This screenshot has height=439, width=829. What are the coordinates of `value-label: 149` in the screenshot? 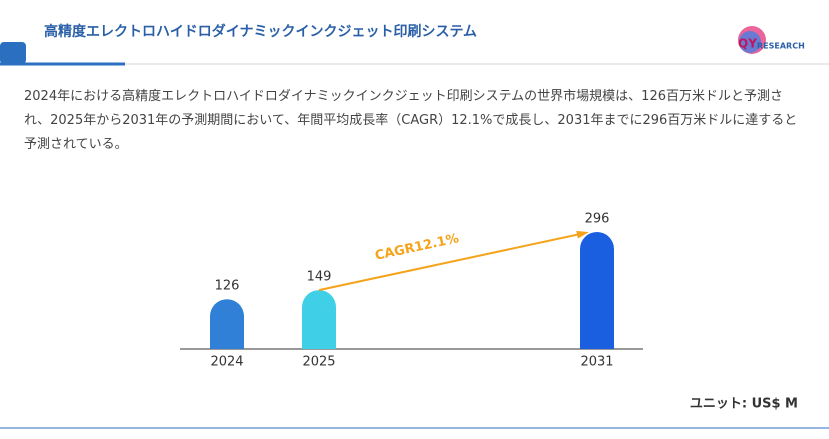 It's located at (319, 277).